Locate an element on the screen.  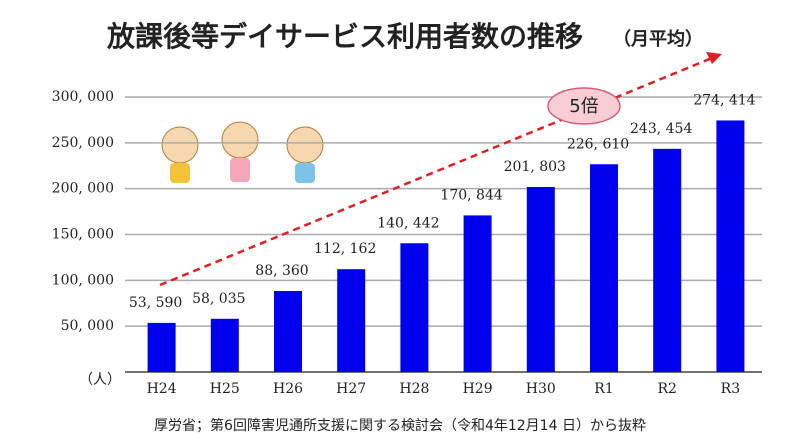
annotation-bubble is located at coordinates (584, 106).